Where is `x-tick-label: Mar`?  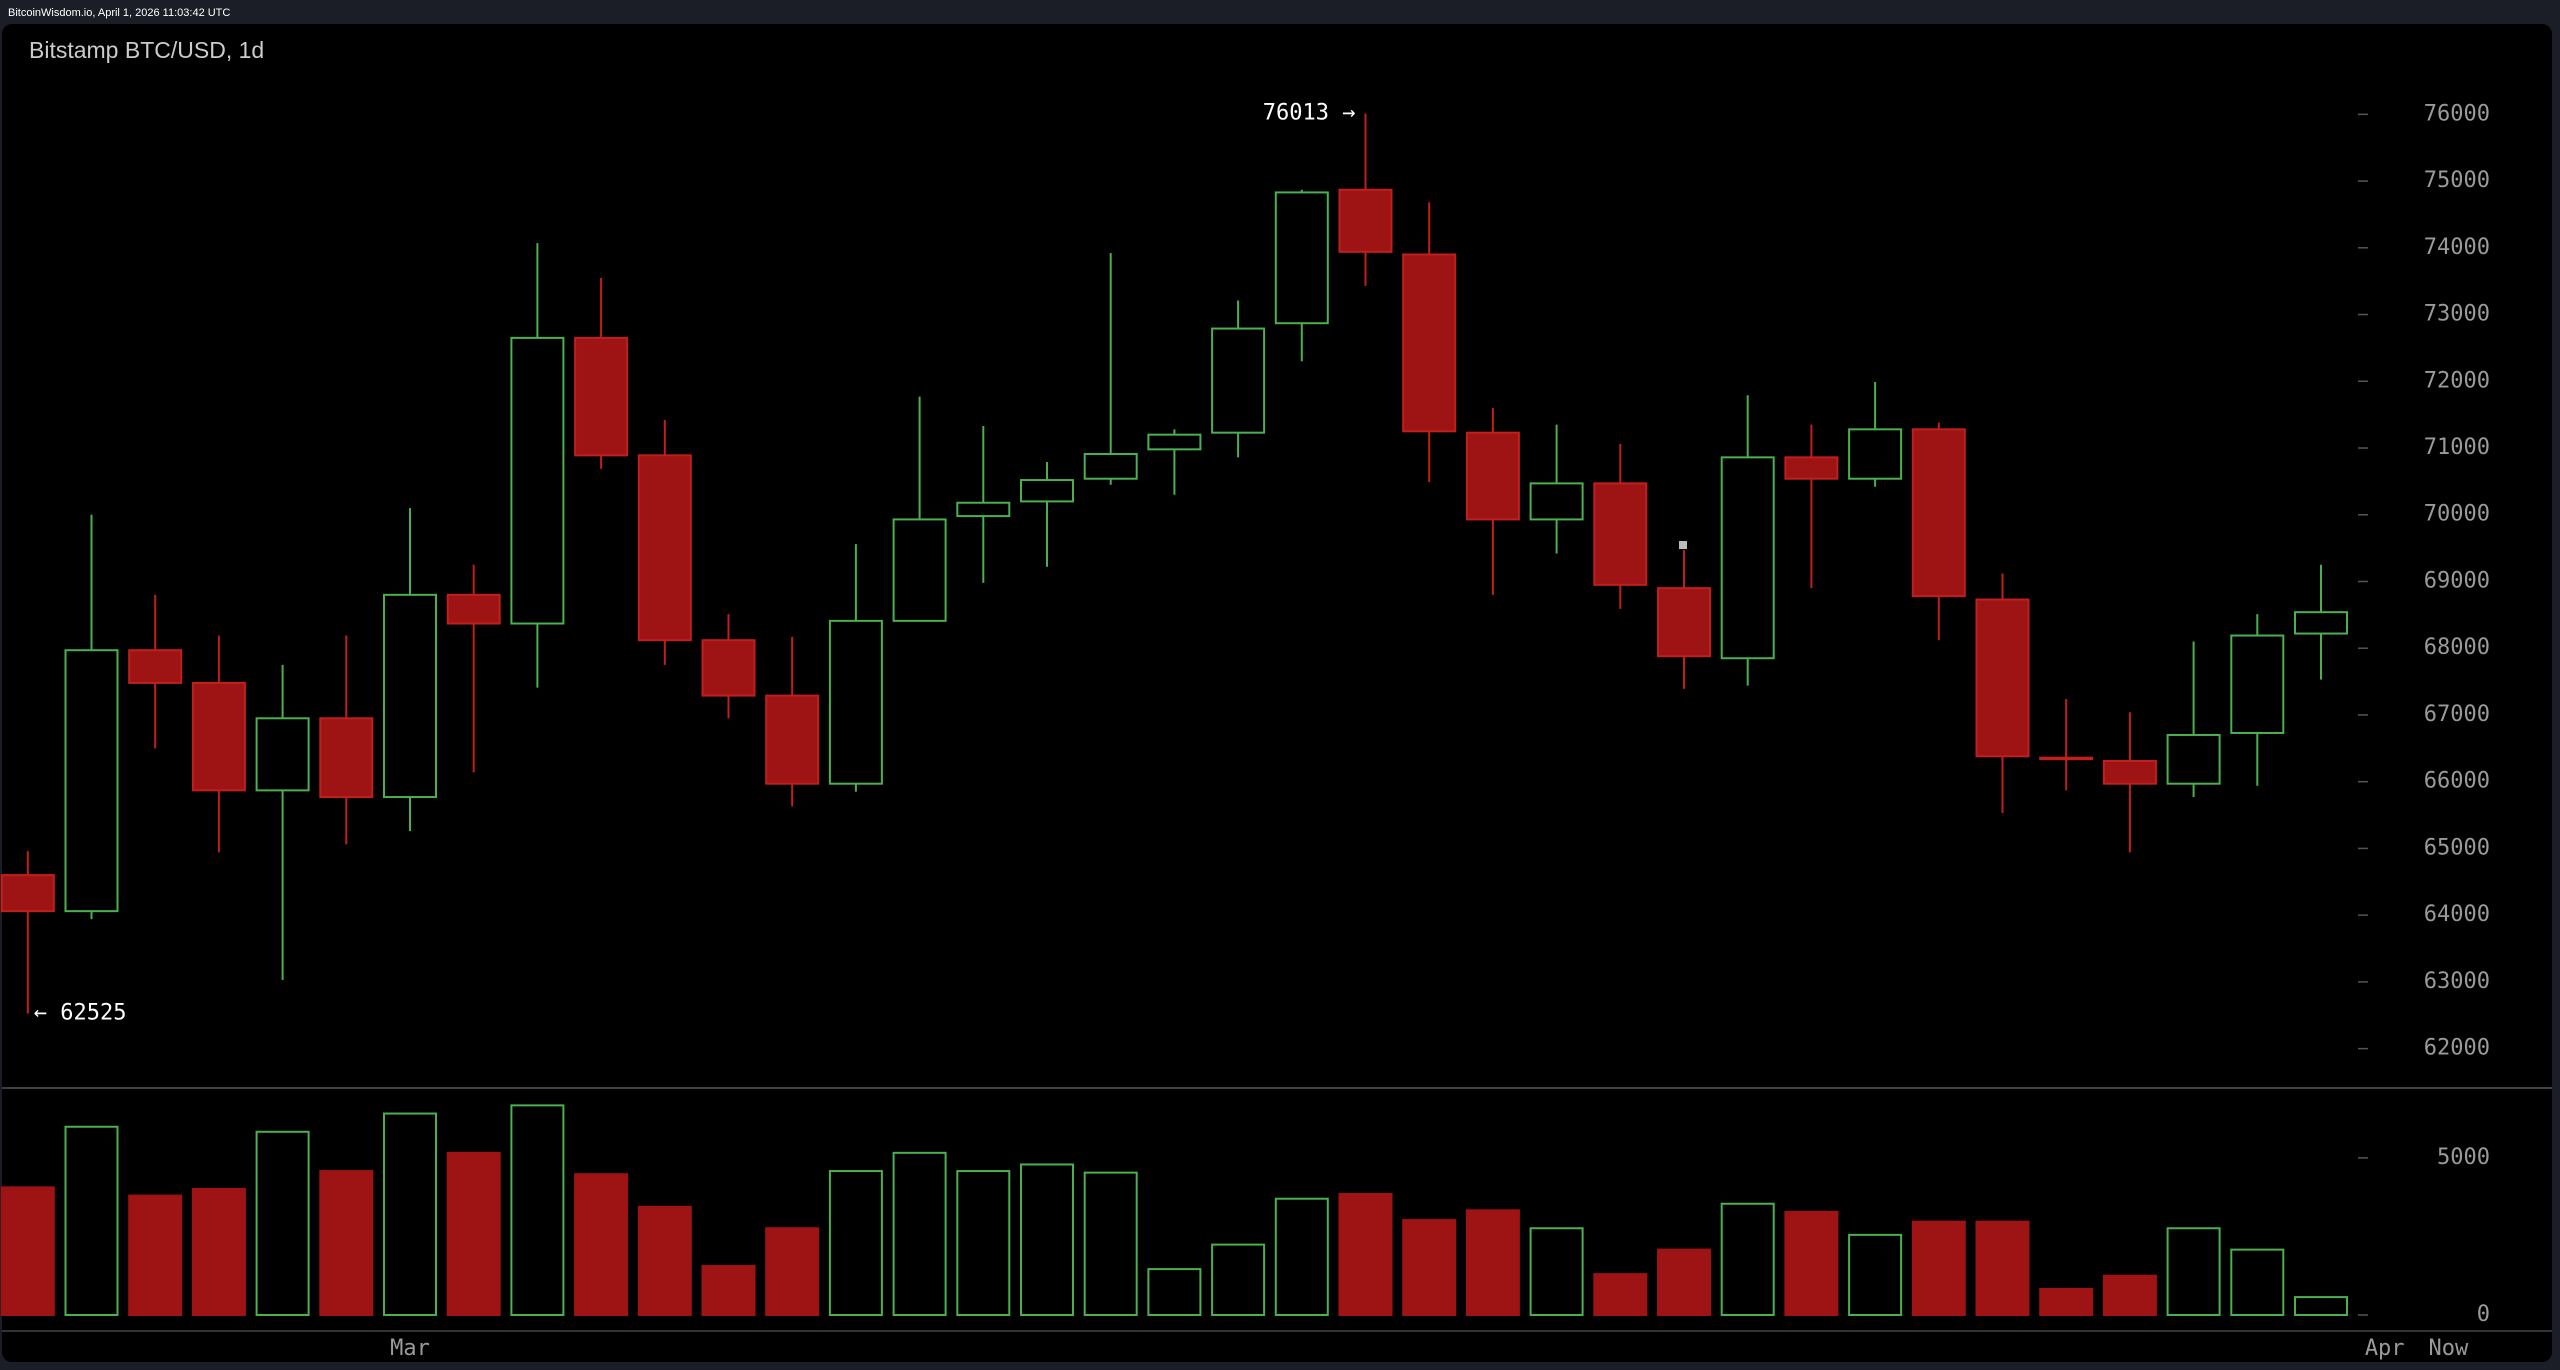
x-tick-label: Mar is located at coordinates (410, 1348).